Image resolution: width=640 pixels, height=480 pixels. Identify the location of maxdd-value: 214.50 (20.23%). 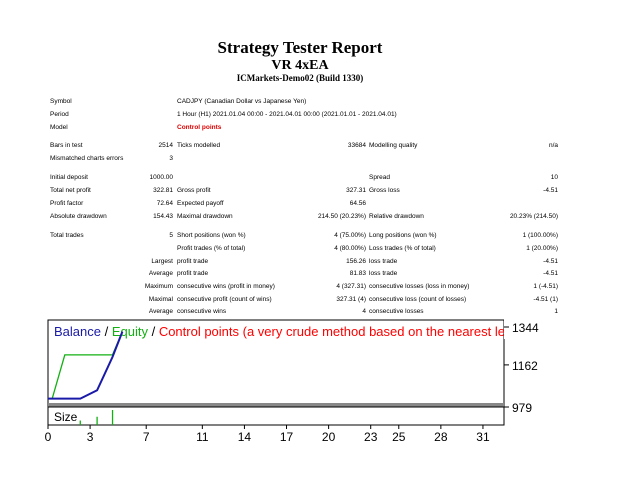
(341, 216).